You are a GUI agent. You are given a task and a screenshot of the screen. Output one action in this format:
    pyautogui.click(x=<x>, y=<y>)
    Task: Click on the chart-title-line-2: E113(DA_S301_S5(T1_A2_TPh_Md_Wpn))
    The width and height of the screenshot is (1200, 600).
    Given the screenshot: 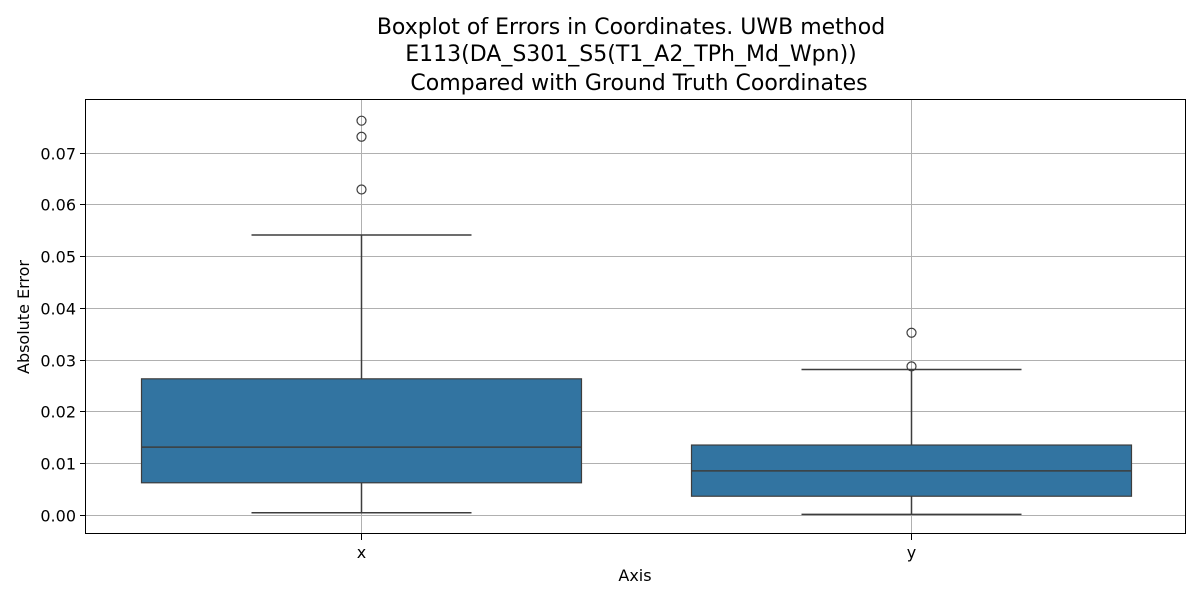 What is the action you would take?
    pyautogui.click(x=630, y=54)
    